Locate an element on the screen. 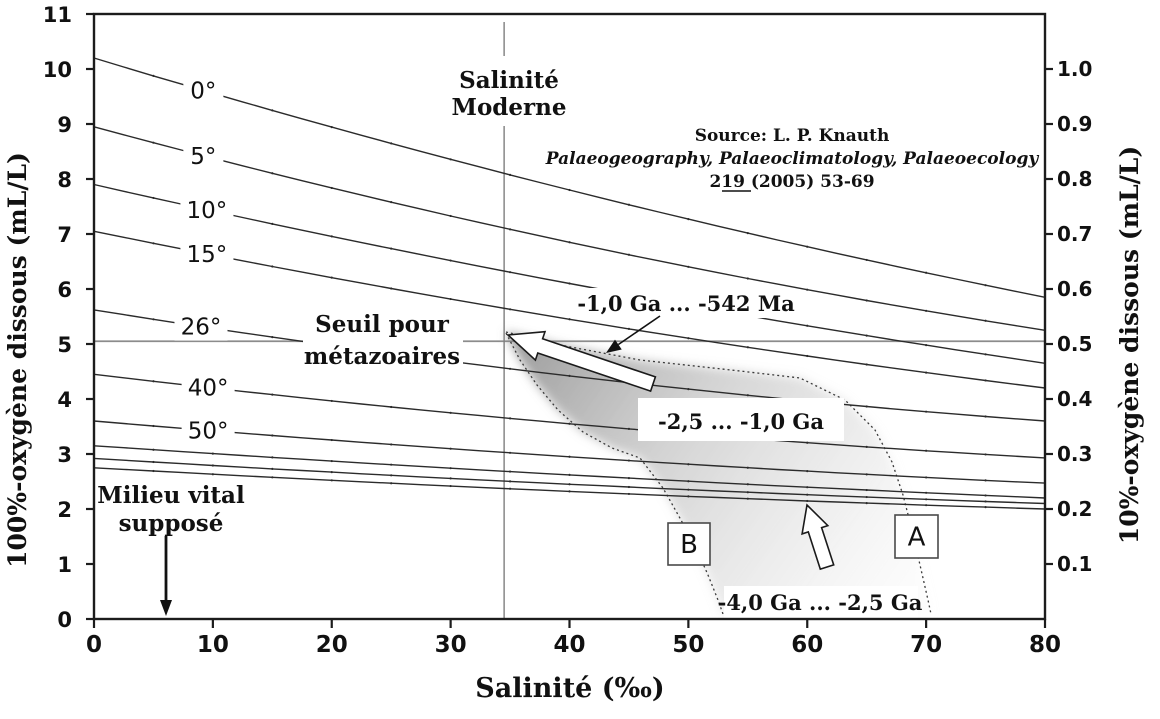 This screenshot has width=1160, height=719. temperature-curve-50° is located at coordinates (569, 452).